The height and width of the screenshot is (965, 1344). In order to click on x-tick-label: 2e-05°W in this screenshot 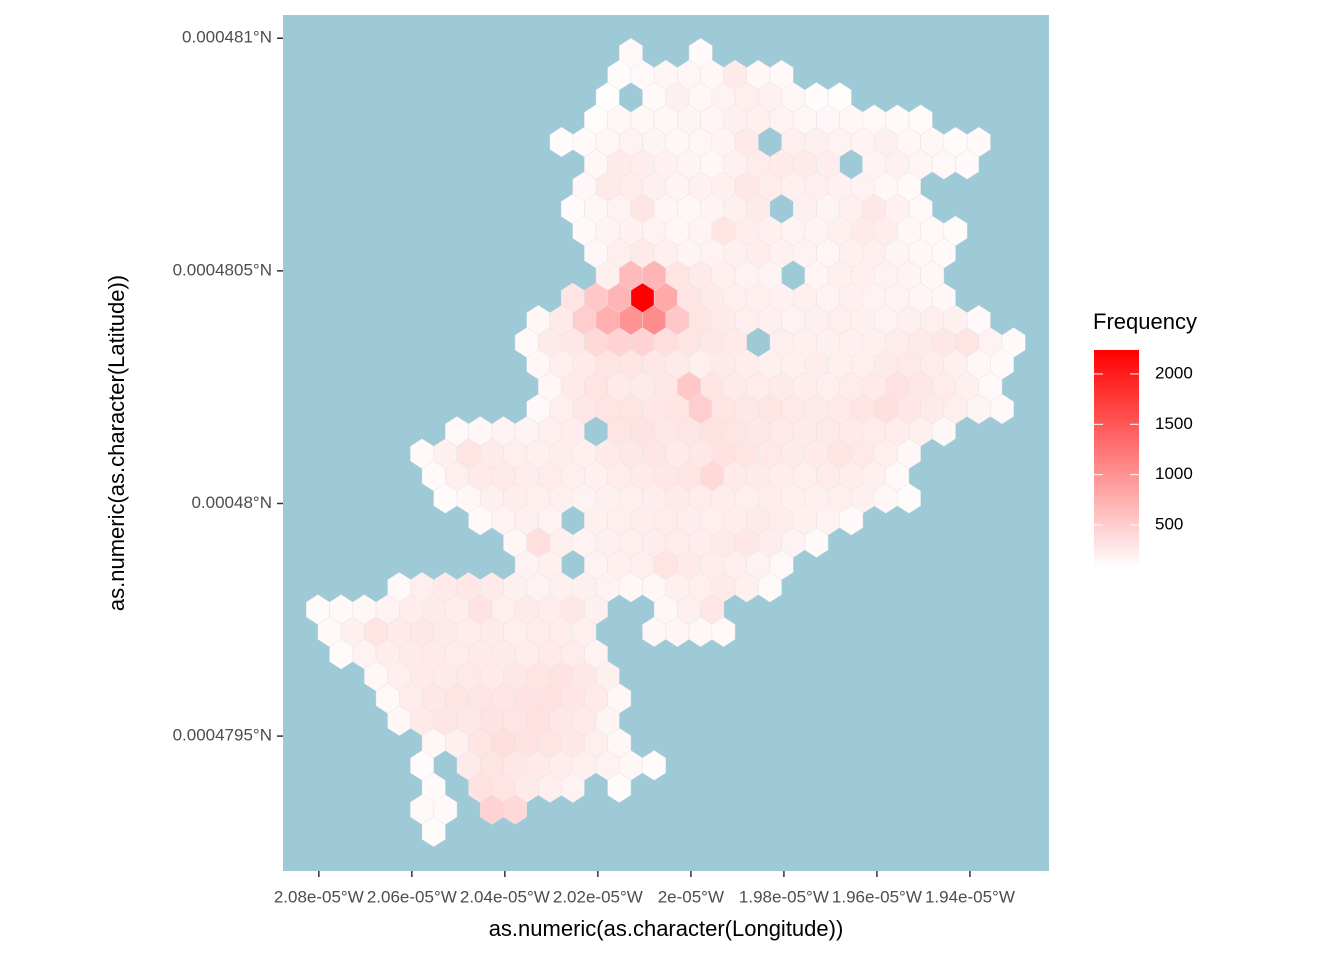, I will do `click(691, 896)`.